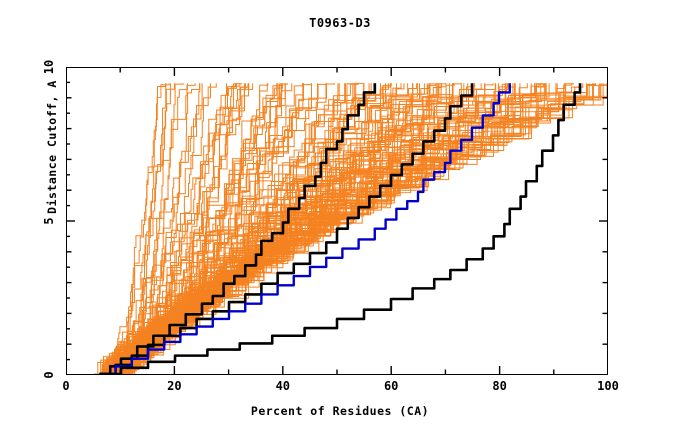 The width and height of the screenshot is (680, 440). What do you see at coordinates (49, 375) in the screenshot?
I see `y-tick-0: 0` at bounding box center [49, 375].